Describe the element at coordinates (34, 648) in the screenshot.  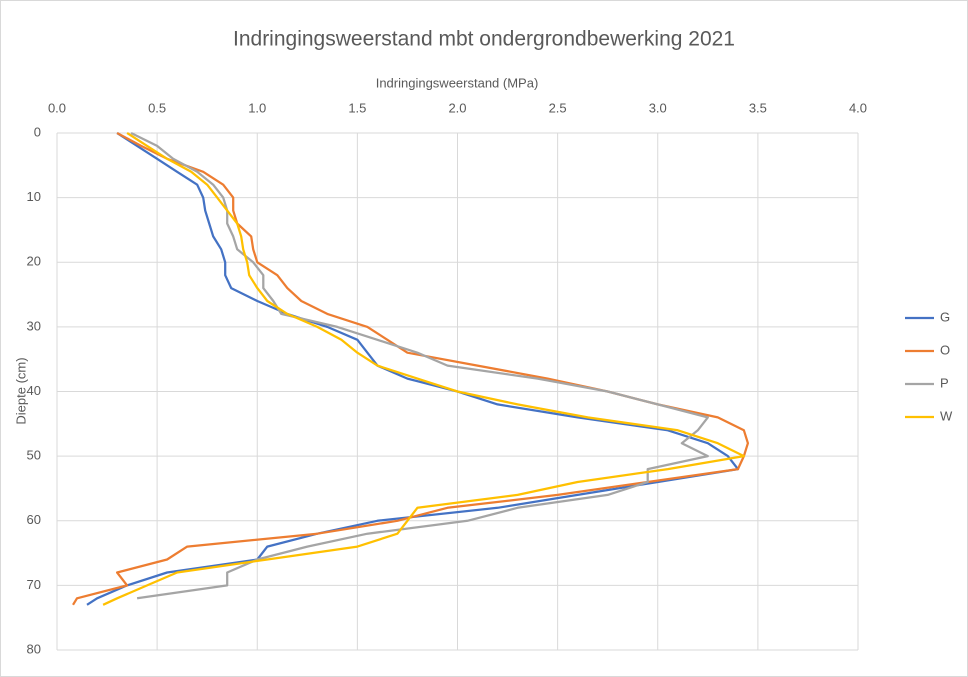
I see `y-tick-label: 80` at that location.